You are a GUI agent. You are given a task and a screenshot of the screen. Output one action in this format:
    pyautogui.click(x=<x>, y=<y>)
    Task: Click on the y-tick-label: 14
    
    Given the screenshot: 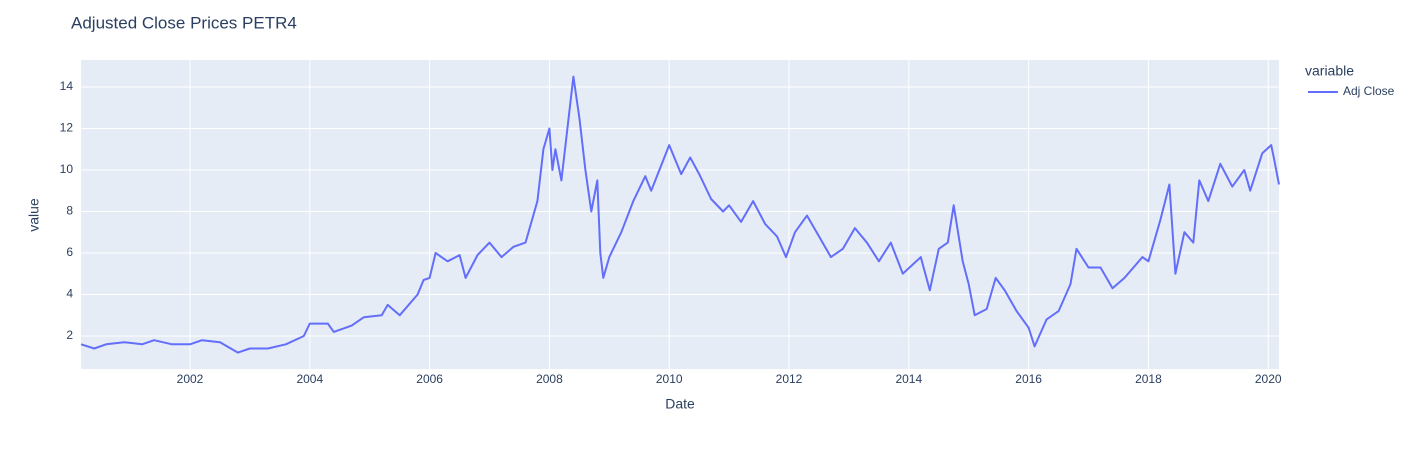 What is the action you would take?
    pyautogui.click(x=67, y=86)
    